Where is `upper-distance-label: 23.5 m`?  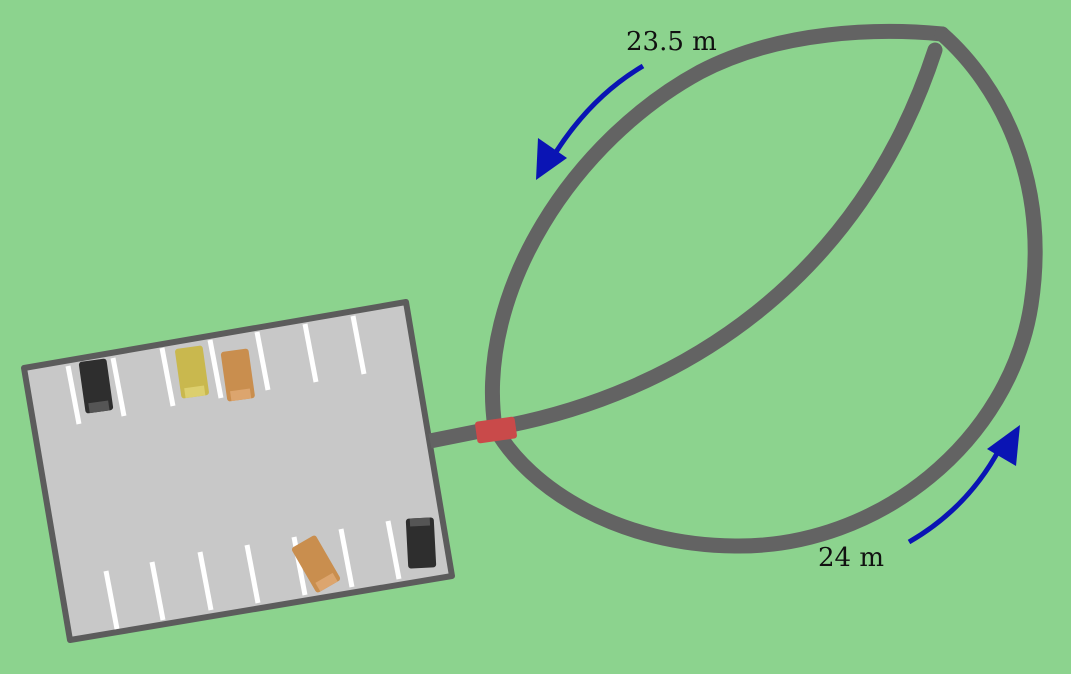
upper-distance-label: 23.5 m is located at coordinates (671, 42).